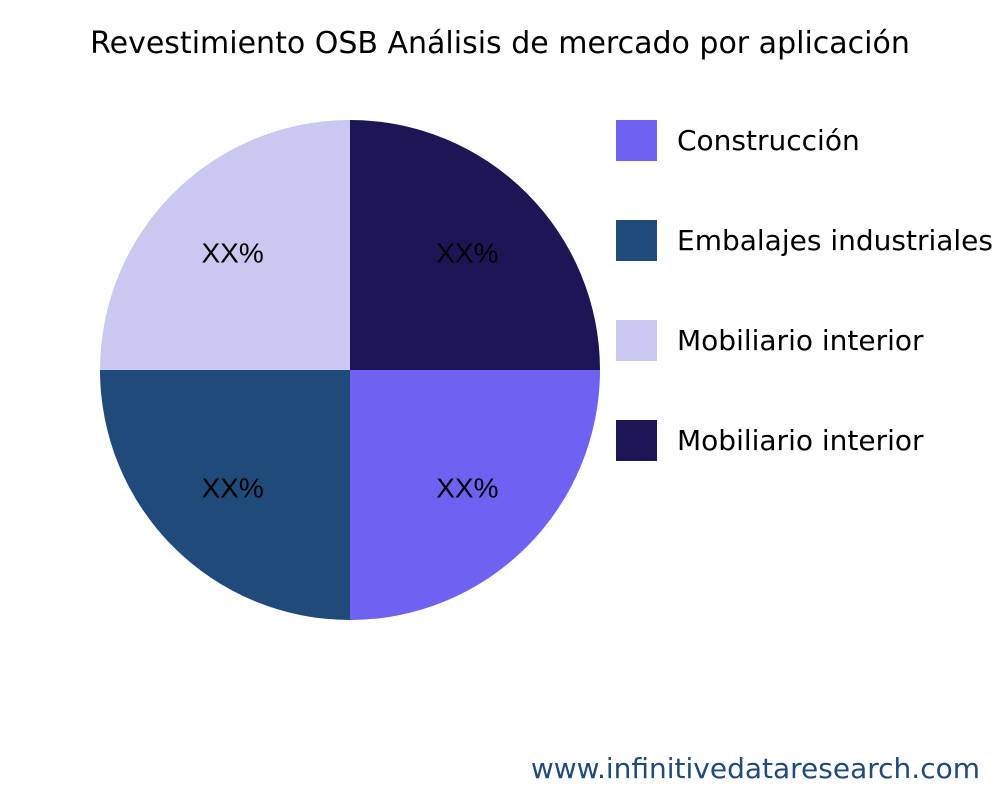  What do you see at coordinates (755, 768) in the screenshot?
I see `footer-url: www.infinitivedataresearch.com` at bounding box center [755, 768].